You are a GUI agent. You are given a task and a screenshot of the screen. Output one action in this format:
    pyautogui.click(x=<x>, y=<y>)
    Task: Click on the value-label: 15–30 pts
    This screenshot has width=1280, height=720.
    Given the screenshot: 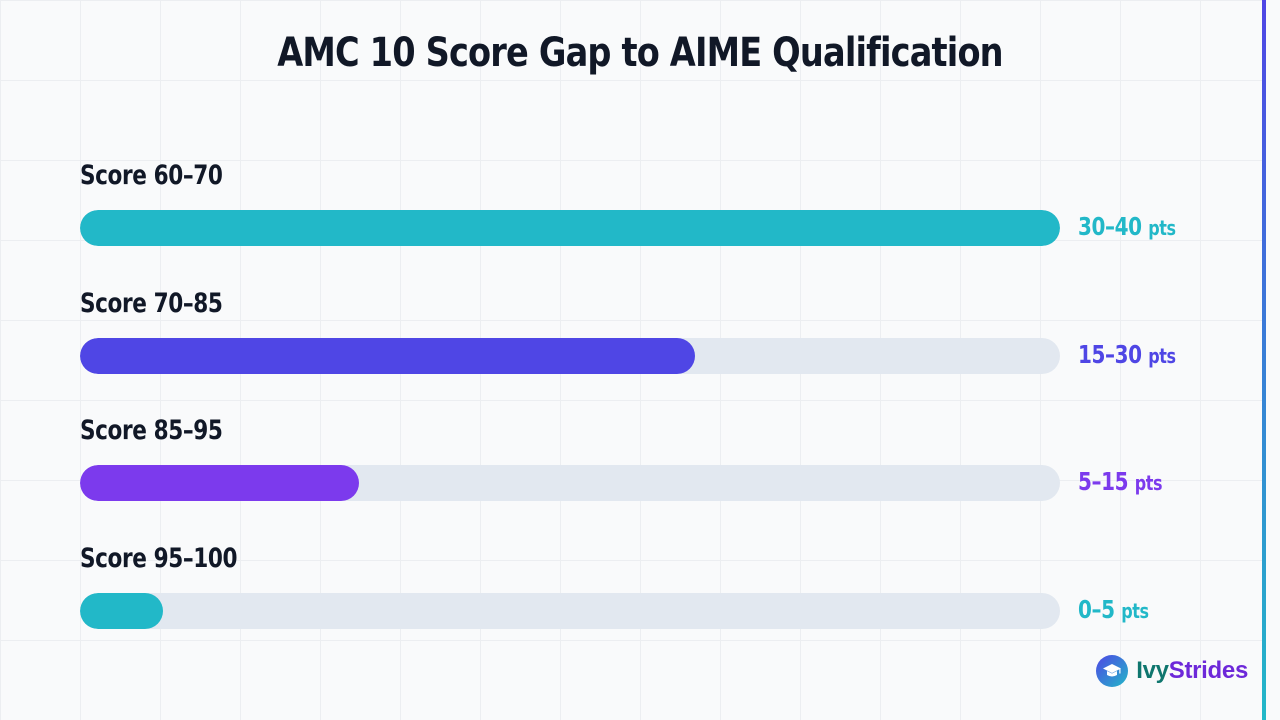 What is the action you would take?
    pyautogui.click(x=1127, y=354)
    